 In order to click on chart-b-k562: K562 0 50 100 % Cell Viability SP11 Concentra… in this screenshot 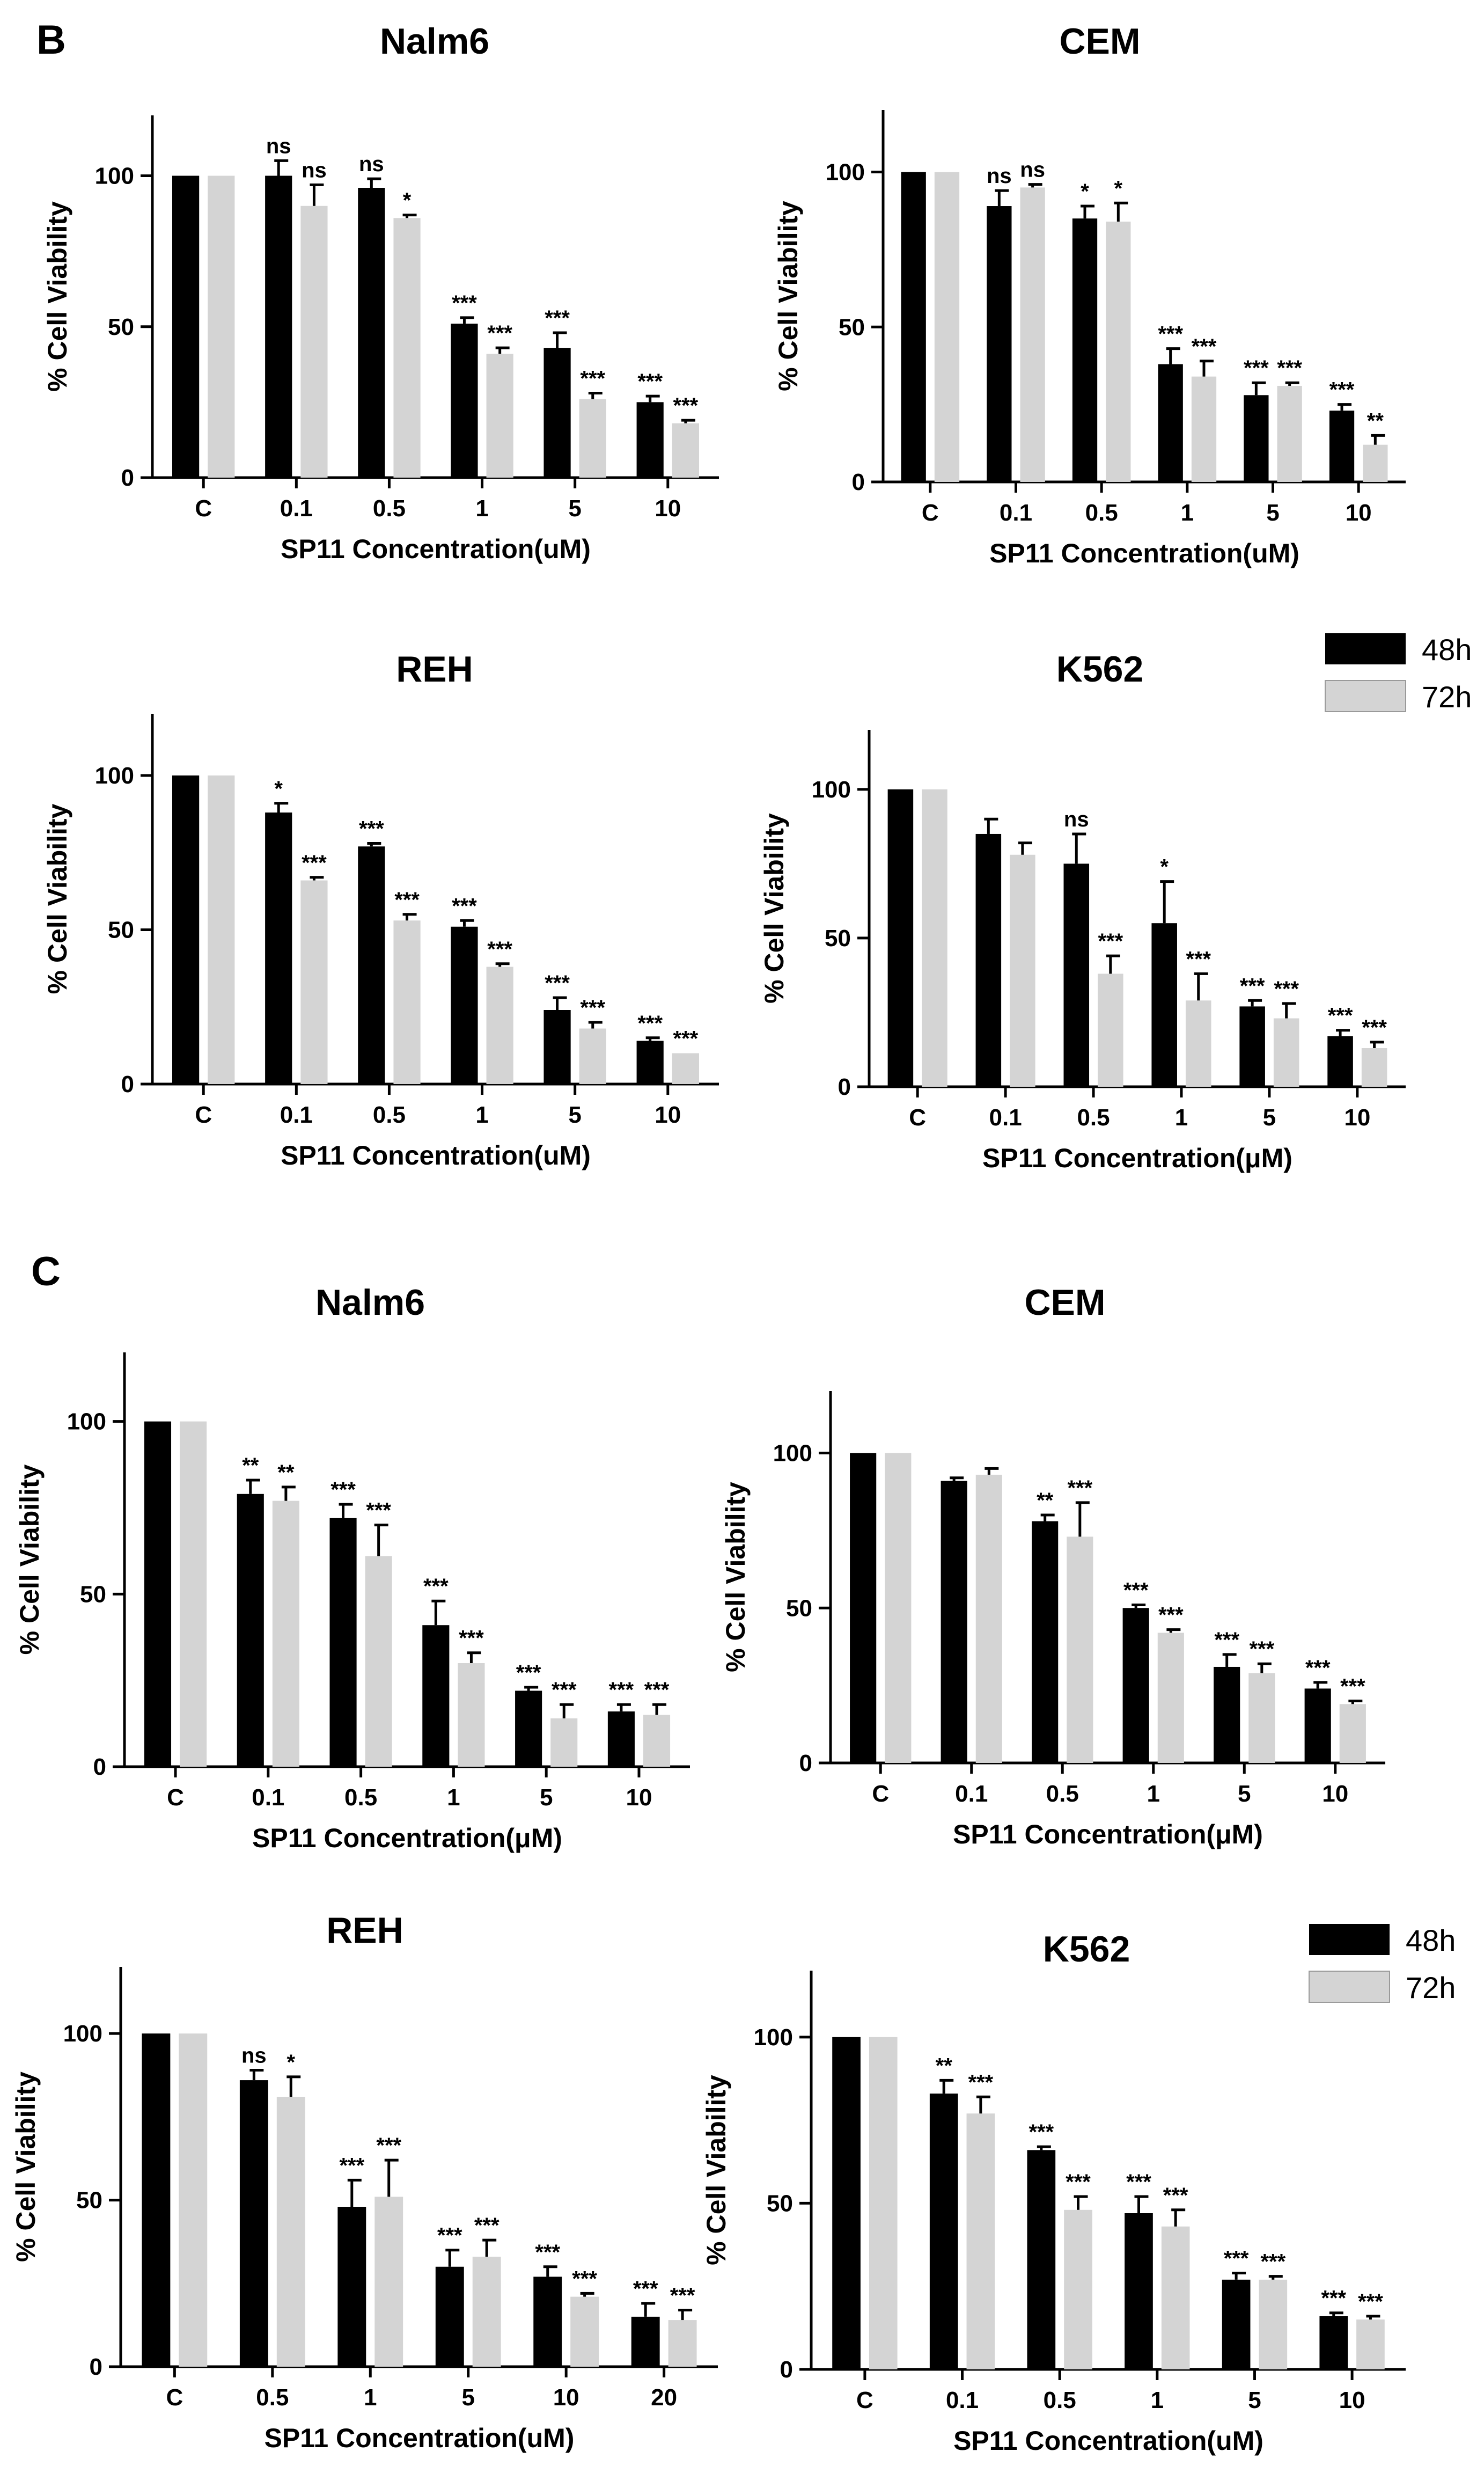, I will do `click(1116, 903)`.